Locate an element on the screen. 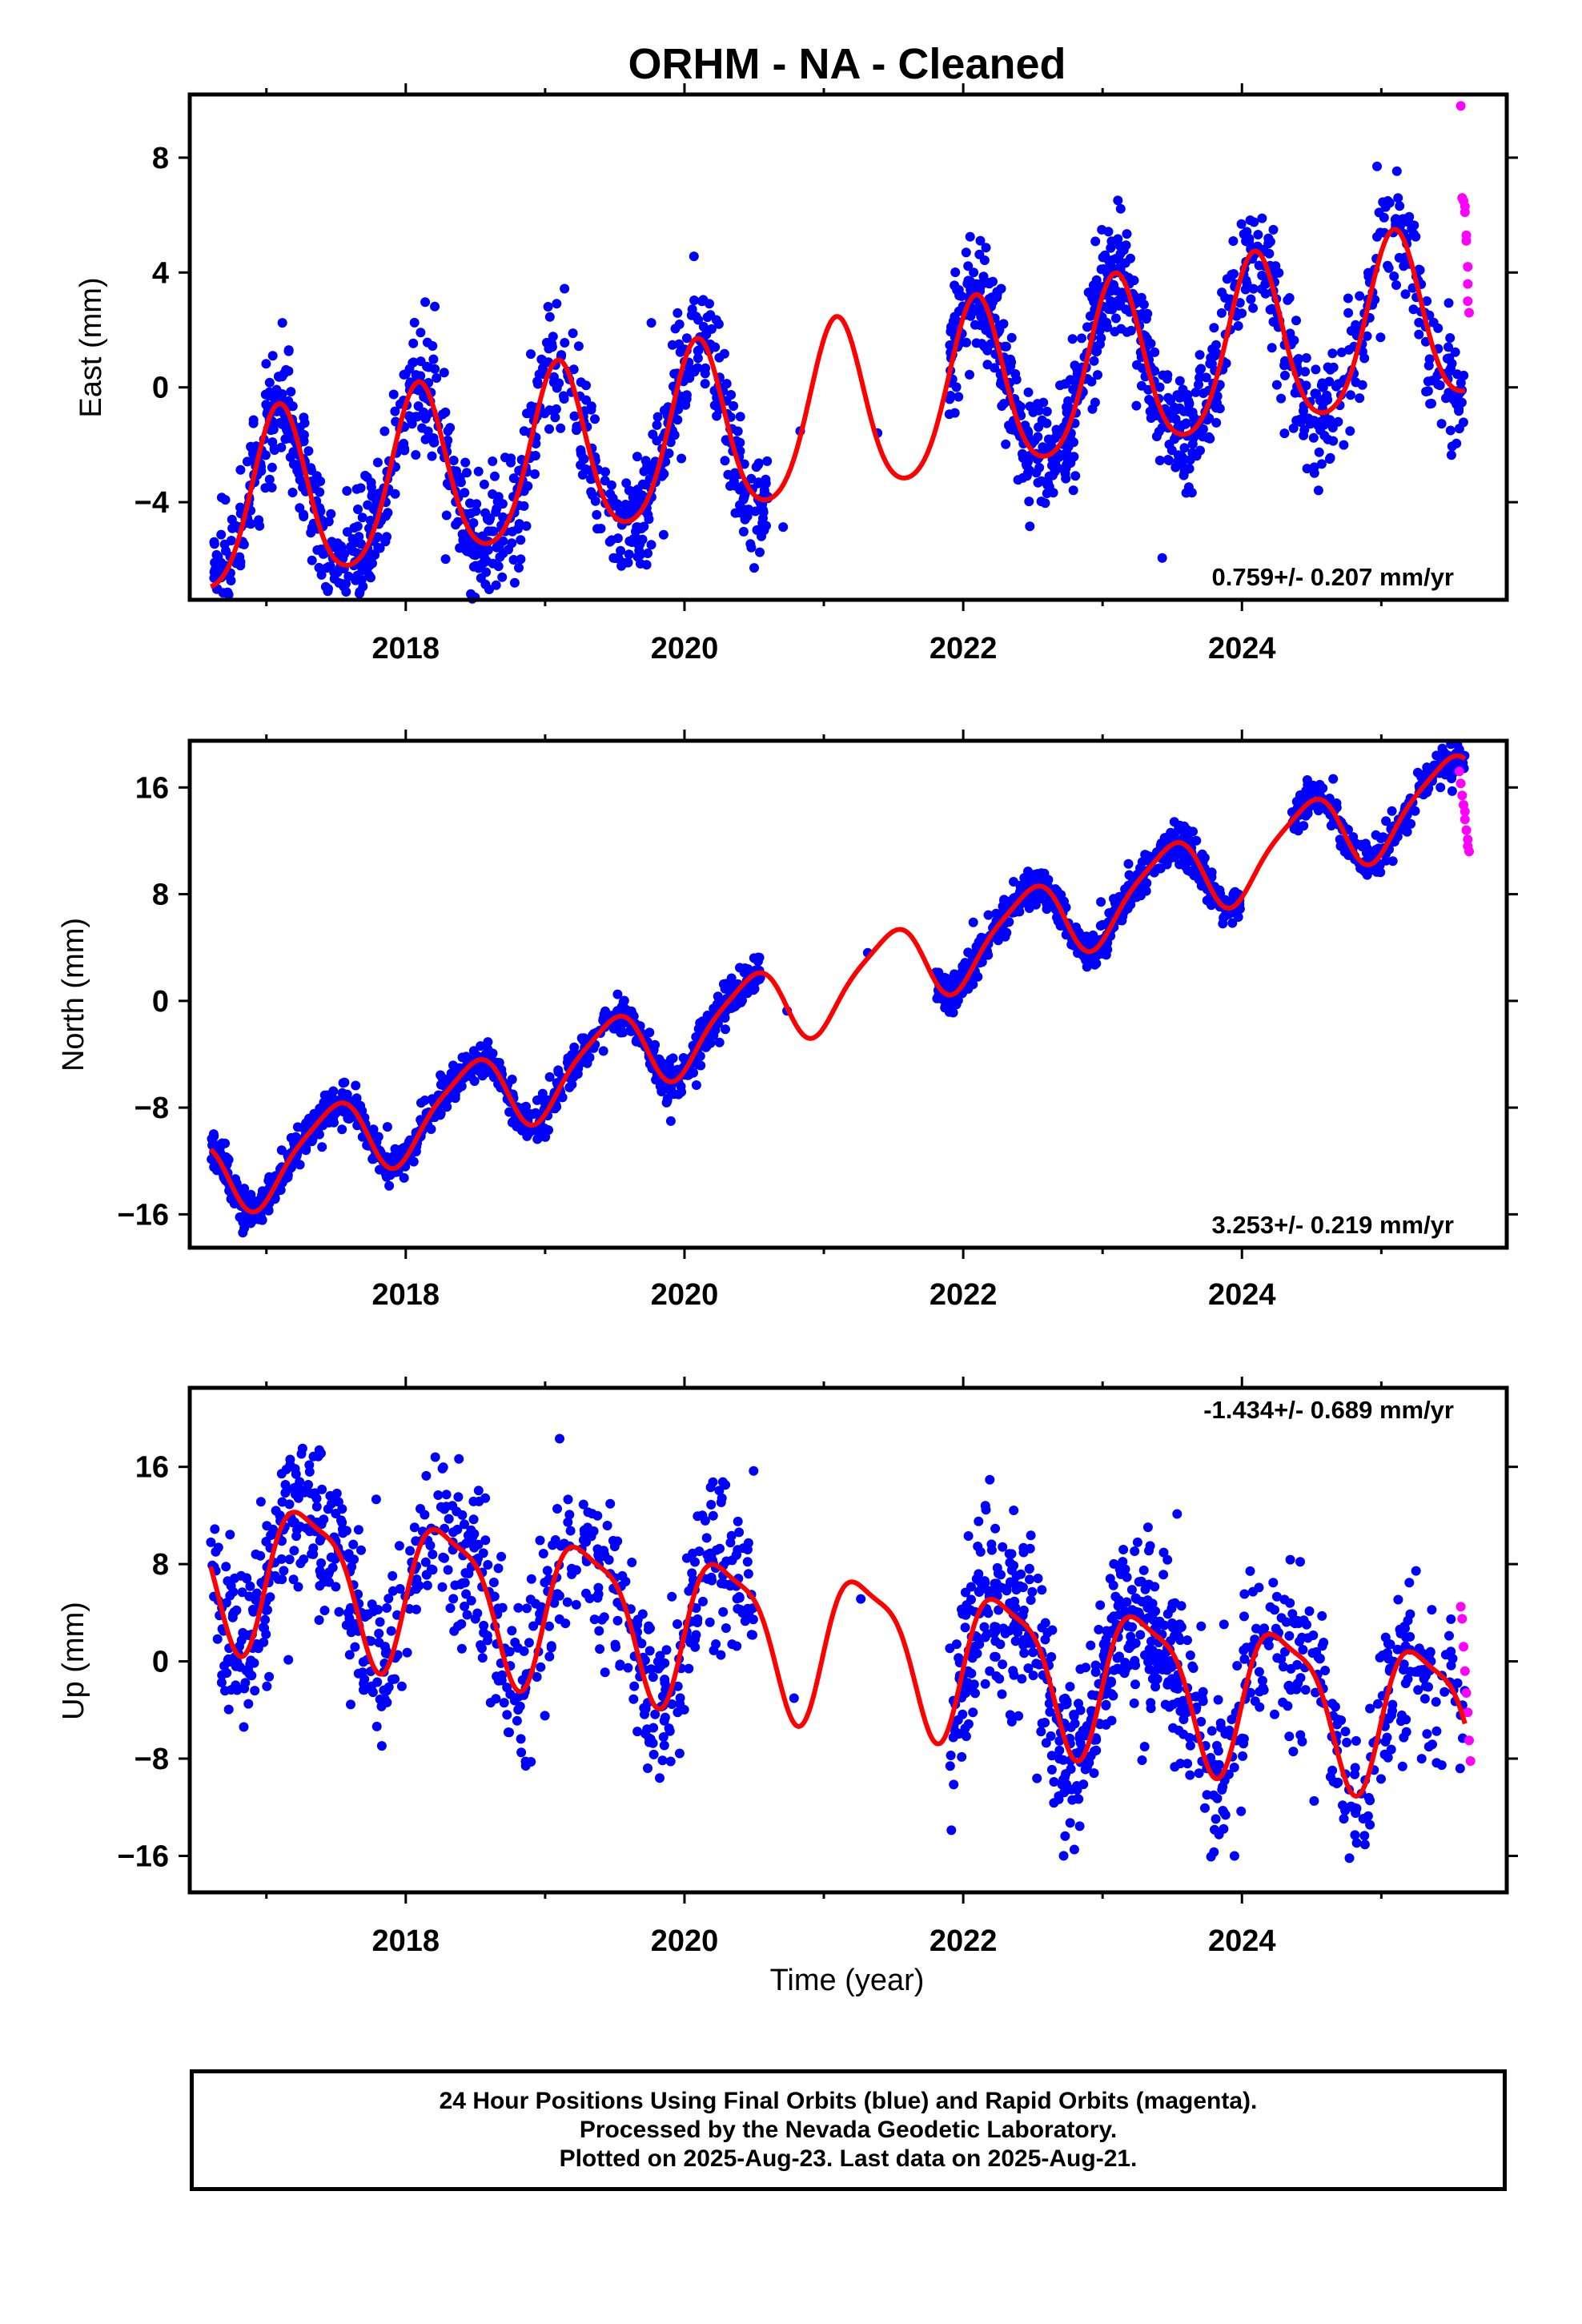  north-y-tick-label: −16 is located at coordinates (144, 1215).